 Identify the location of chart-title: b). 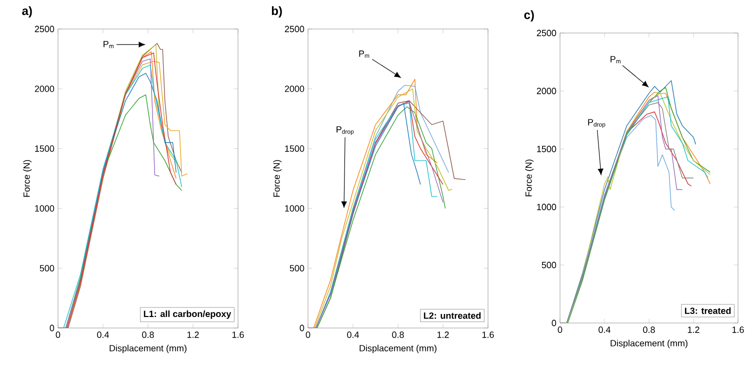
(277, 12).